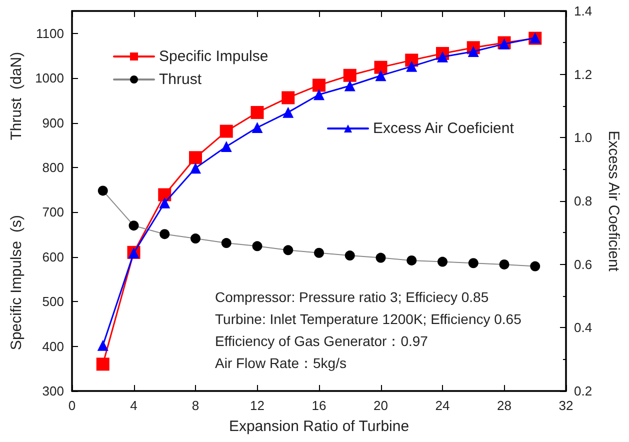 Image resolution: width=629 pixels, height=442 pixels. What do you see at coordinates (613, 201) in the screenshot?
I see `y2-axis-title: Excess Air Coeficient` at bounding box center [613, 201].